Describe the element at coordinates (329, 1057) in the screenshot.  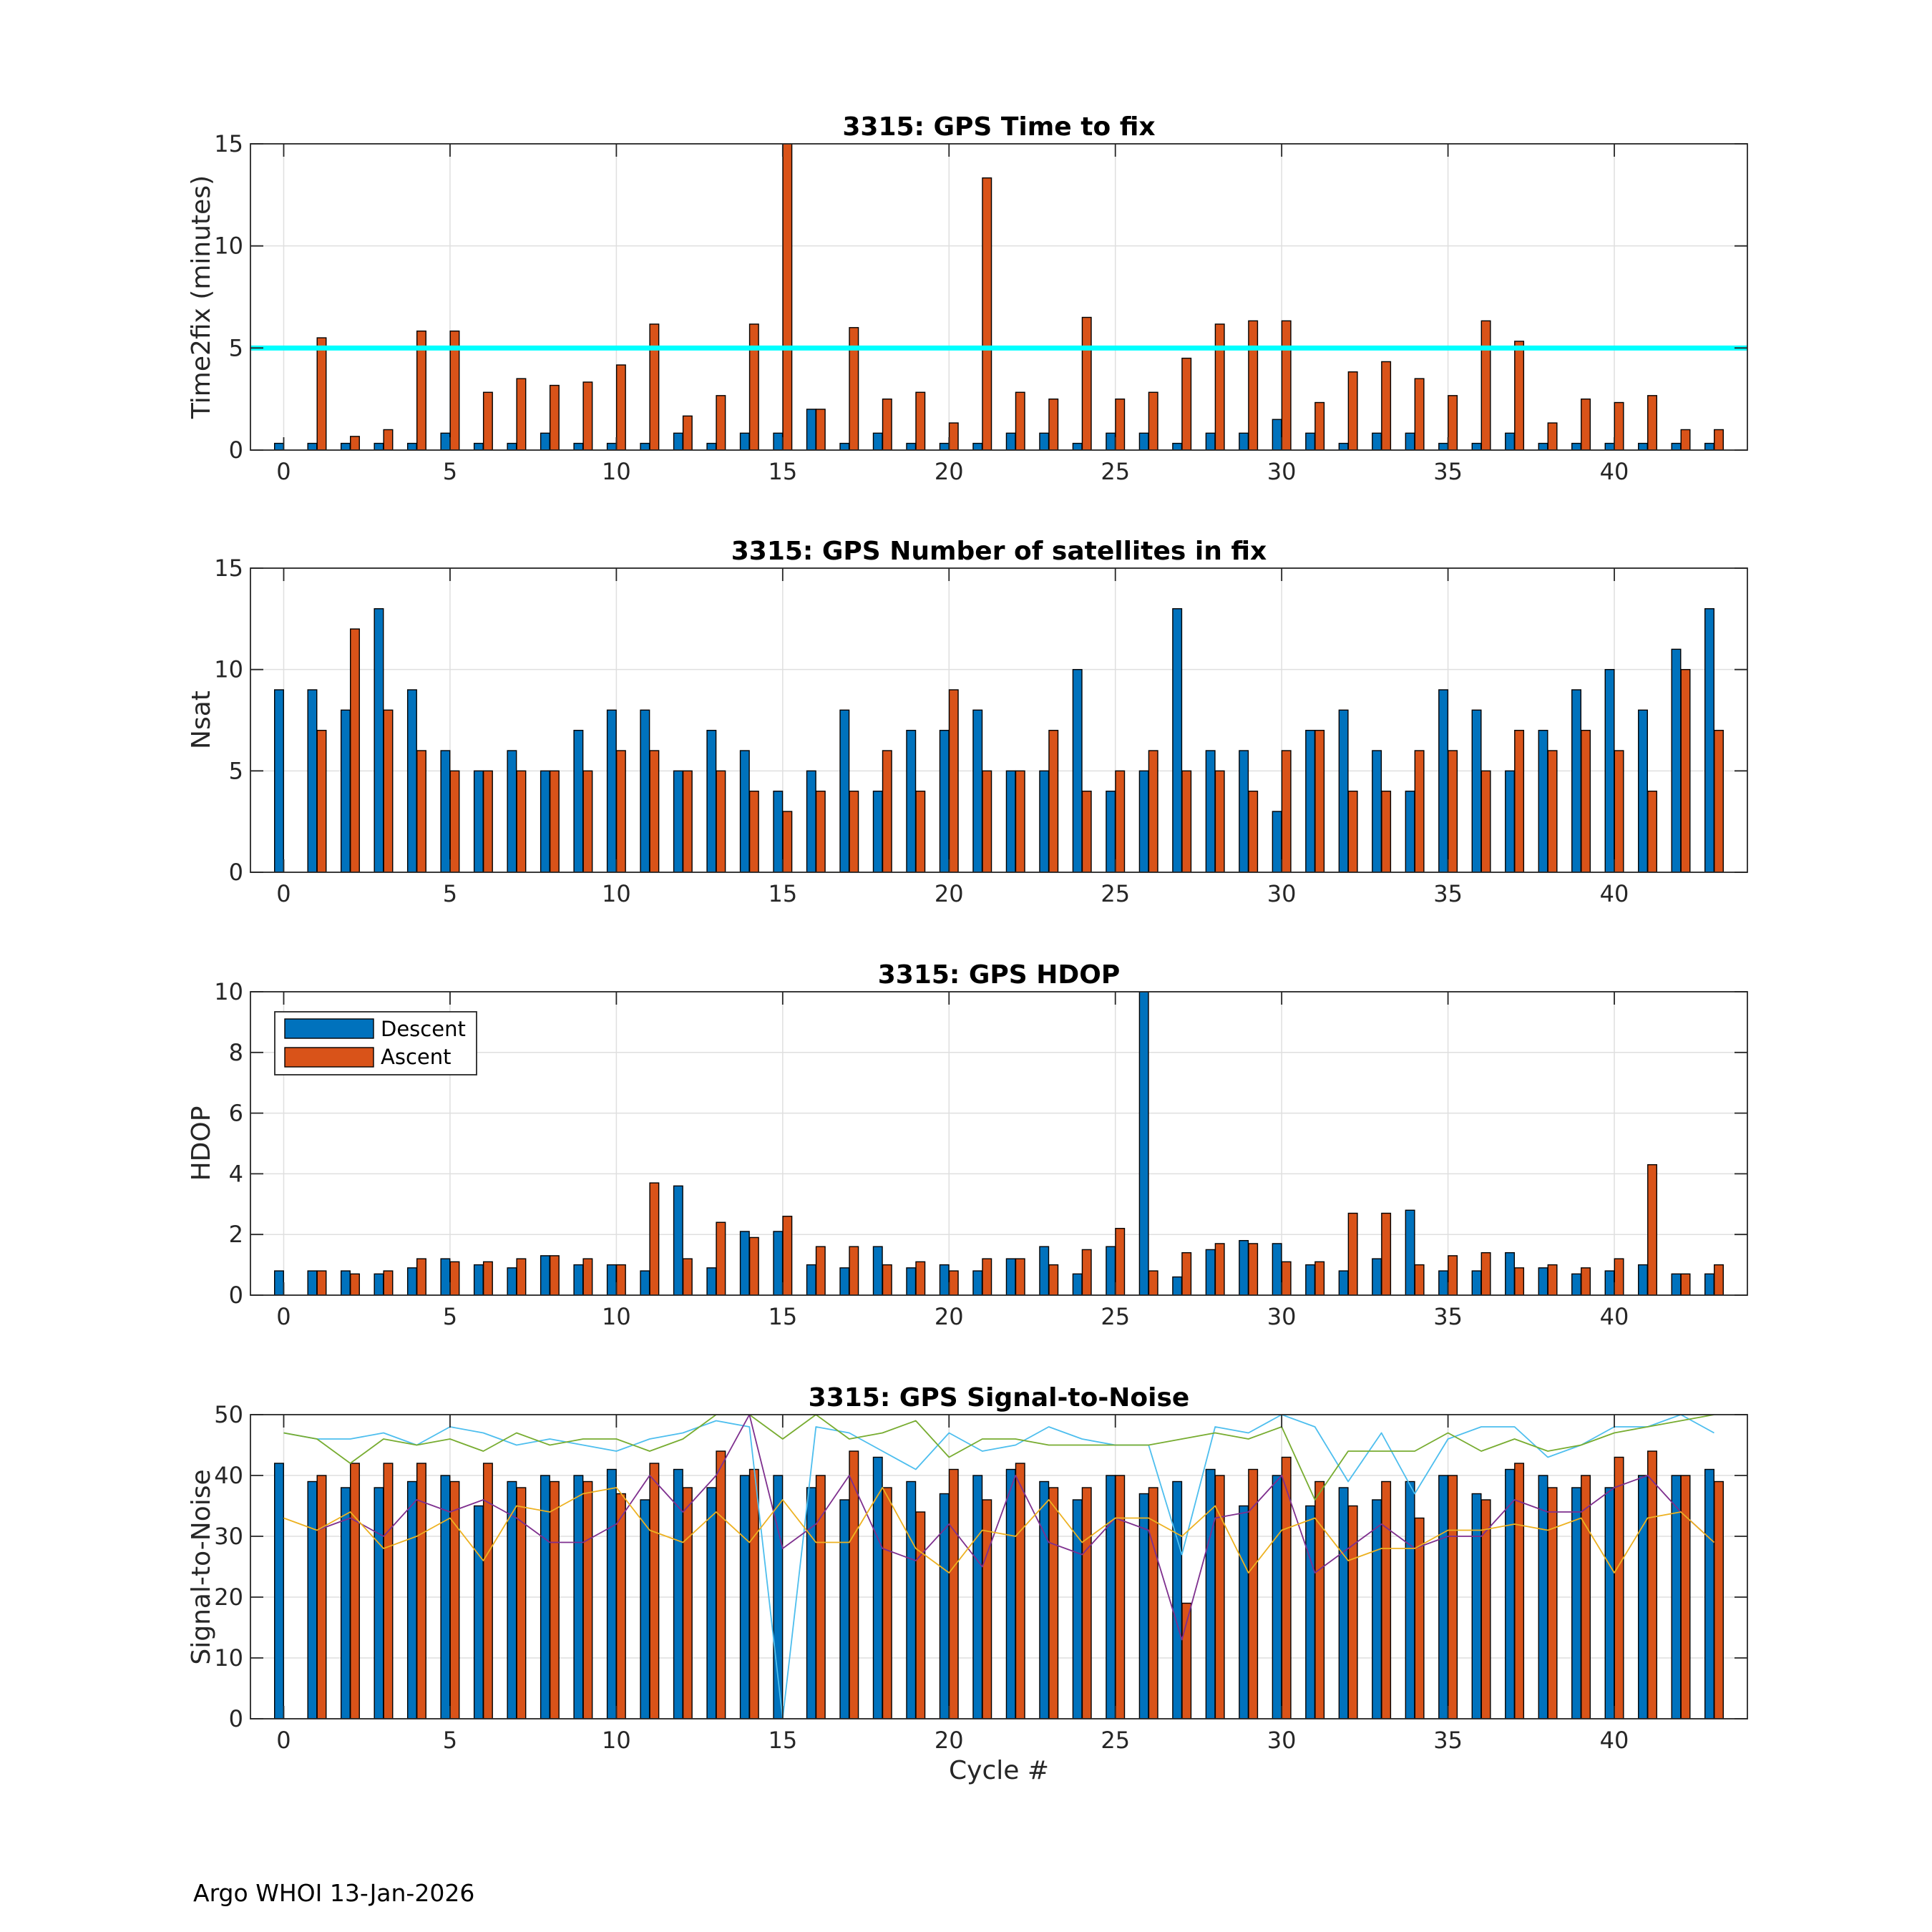
I see `legend-ascent-swatch` at that location.